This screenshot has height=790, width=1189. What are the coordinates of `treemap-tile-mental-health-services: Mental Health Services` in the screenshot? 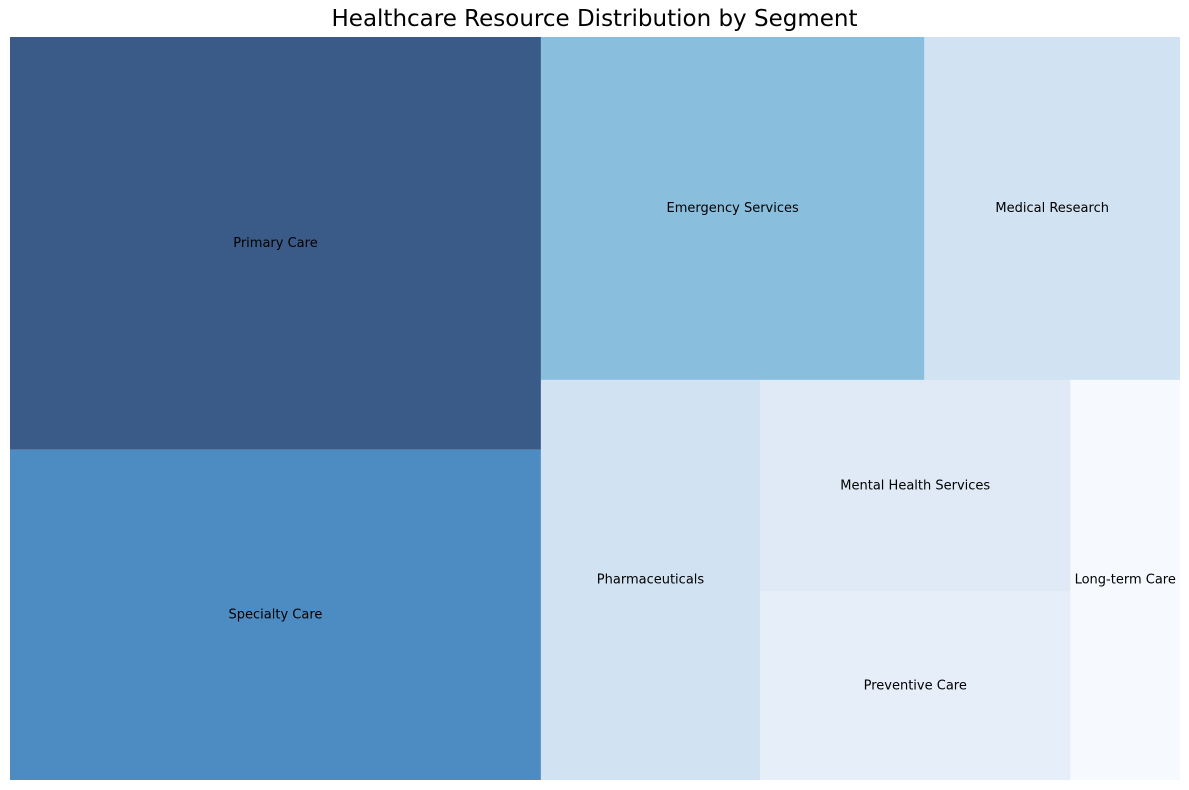 It's located at (915, 485).